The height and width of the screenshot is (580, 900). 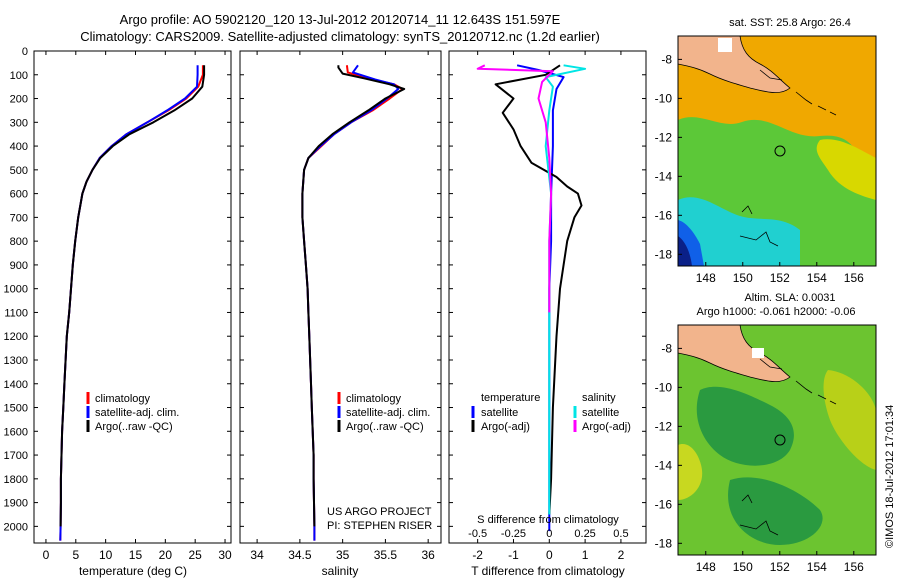 What do you see at coordinates (890, 476) in the screenshot?
I see `credit-timestamp: ©IMOS 18-Jul-2012 17:01:34` at bounding box center [890, 476].